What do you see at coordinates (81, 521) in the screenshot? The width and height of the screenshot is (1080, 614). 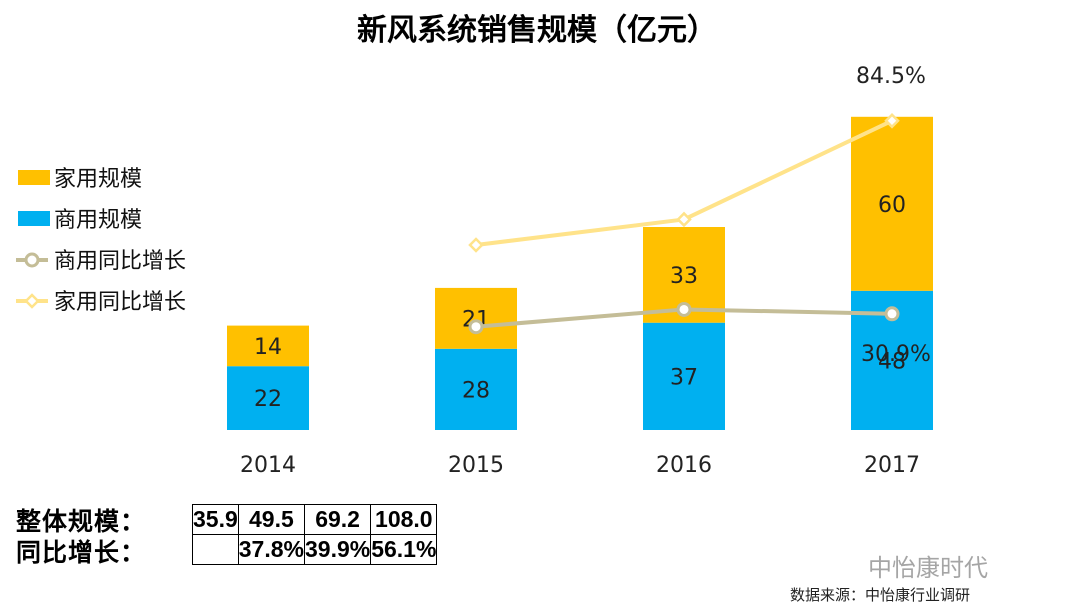 I see `summary-row-label: 整体规模：` at bounding box center [81, 521].